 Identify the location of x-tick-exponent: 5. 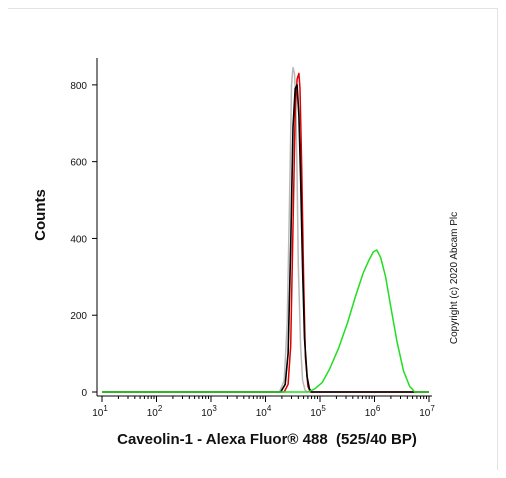
(323, 408).